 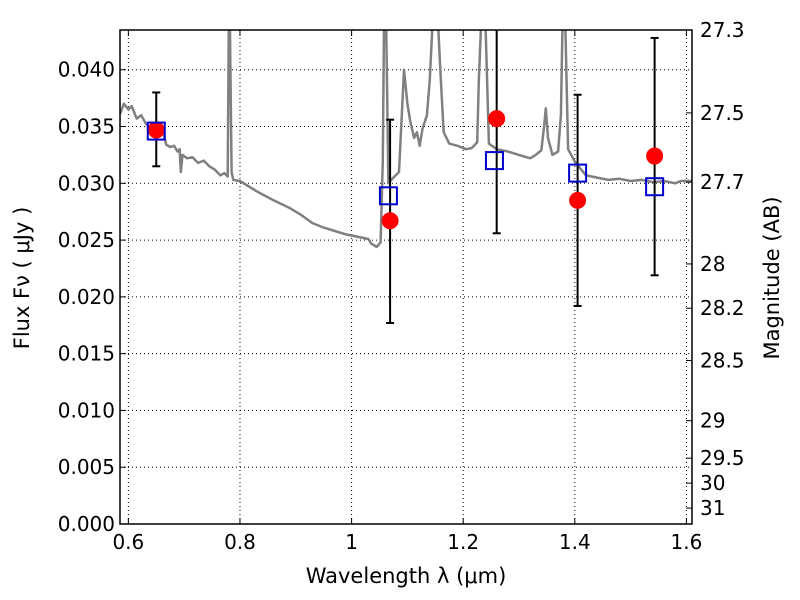 What do you see at coordinates (722, 113) in the screenshot?
I see `y2-tick-label: 27.5` at bounding box center [722, 113].